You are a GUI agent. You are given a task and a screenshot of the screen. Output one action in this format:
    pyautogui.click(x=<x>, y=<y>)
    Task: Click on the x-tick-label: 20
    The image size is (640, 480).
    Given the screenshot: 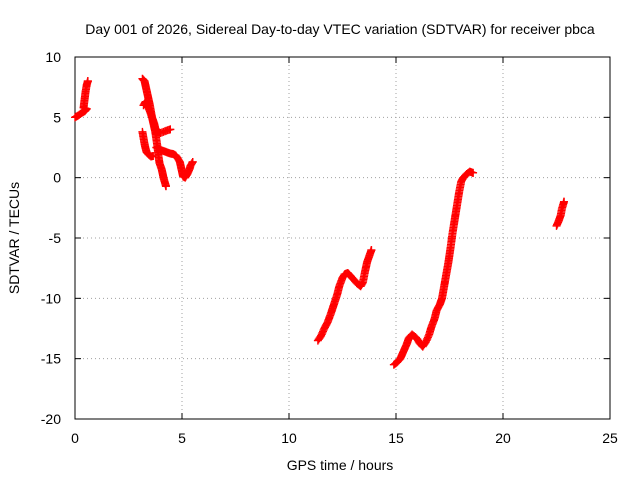 What is the action you would take?
    pyautogui.click(x=503, y=438)
    